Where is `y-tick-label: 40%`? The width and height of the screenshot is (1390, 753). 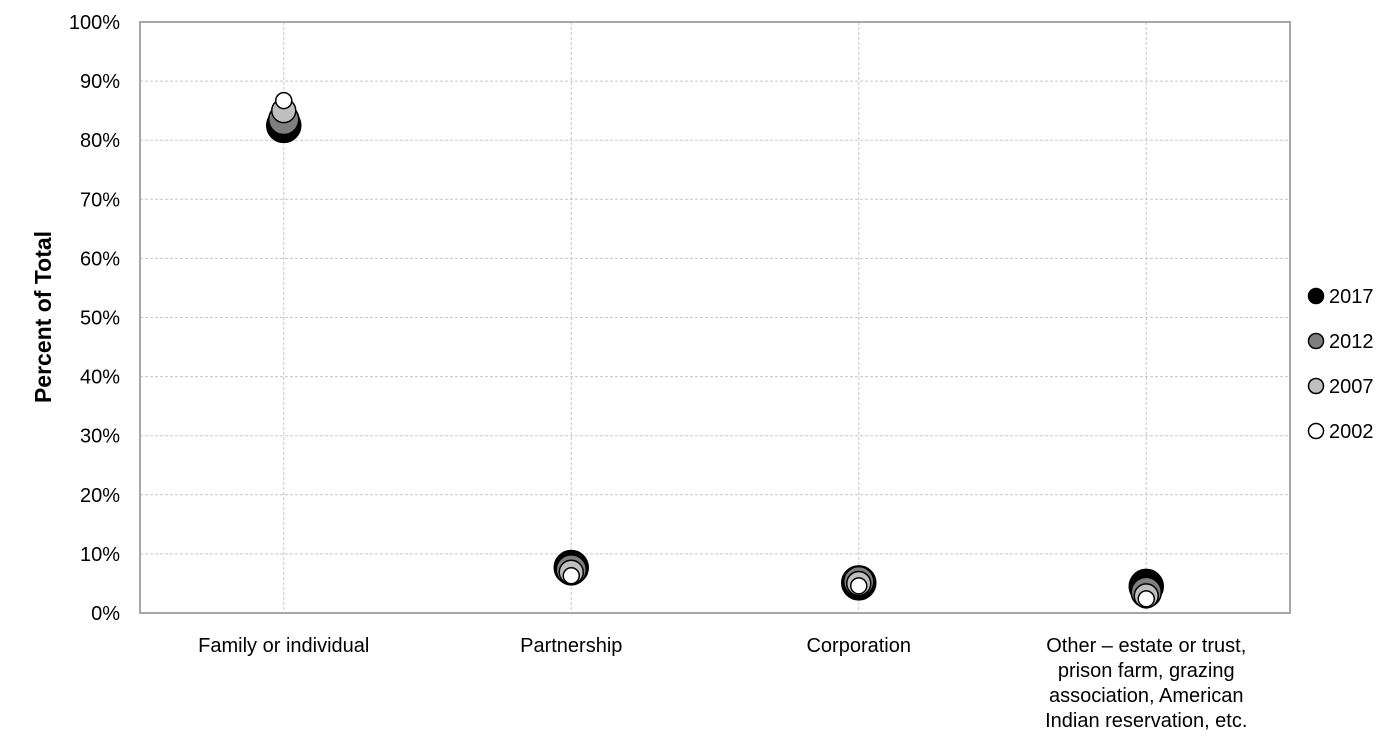 y-tick-label: 40% is located at coordinates (100, 378).